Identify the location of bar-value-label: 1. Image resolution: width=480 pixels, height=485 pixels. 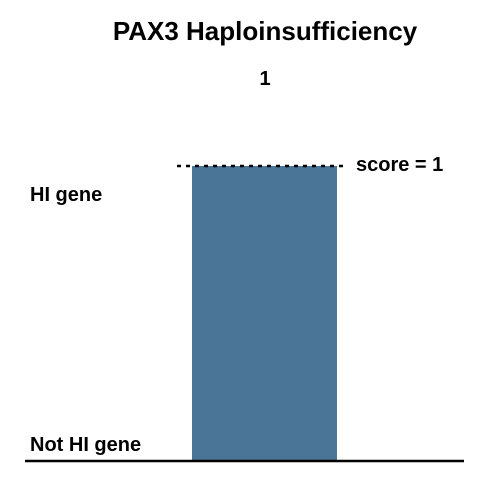
(264, 79).